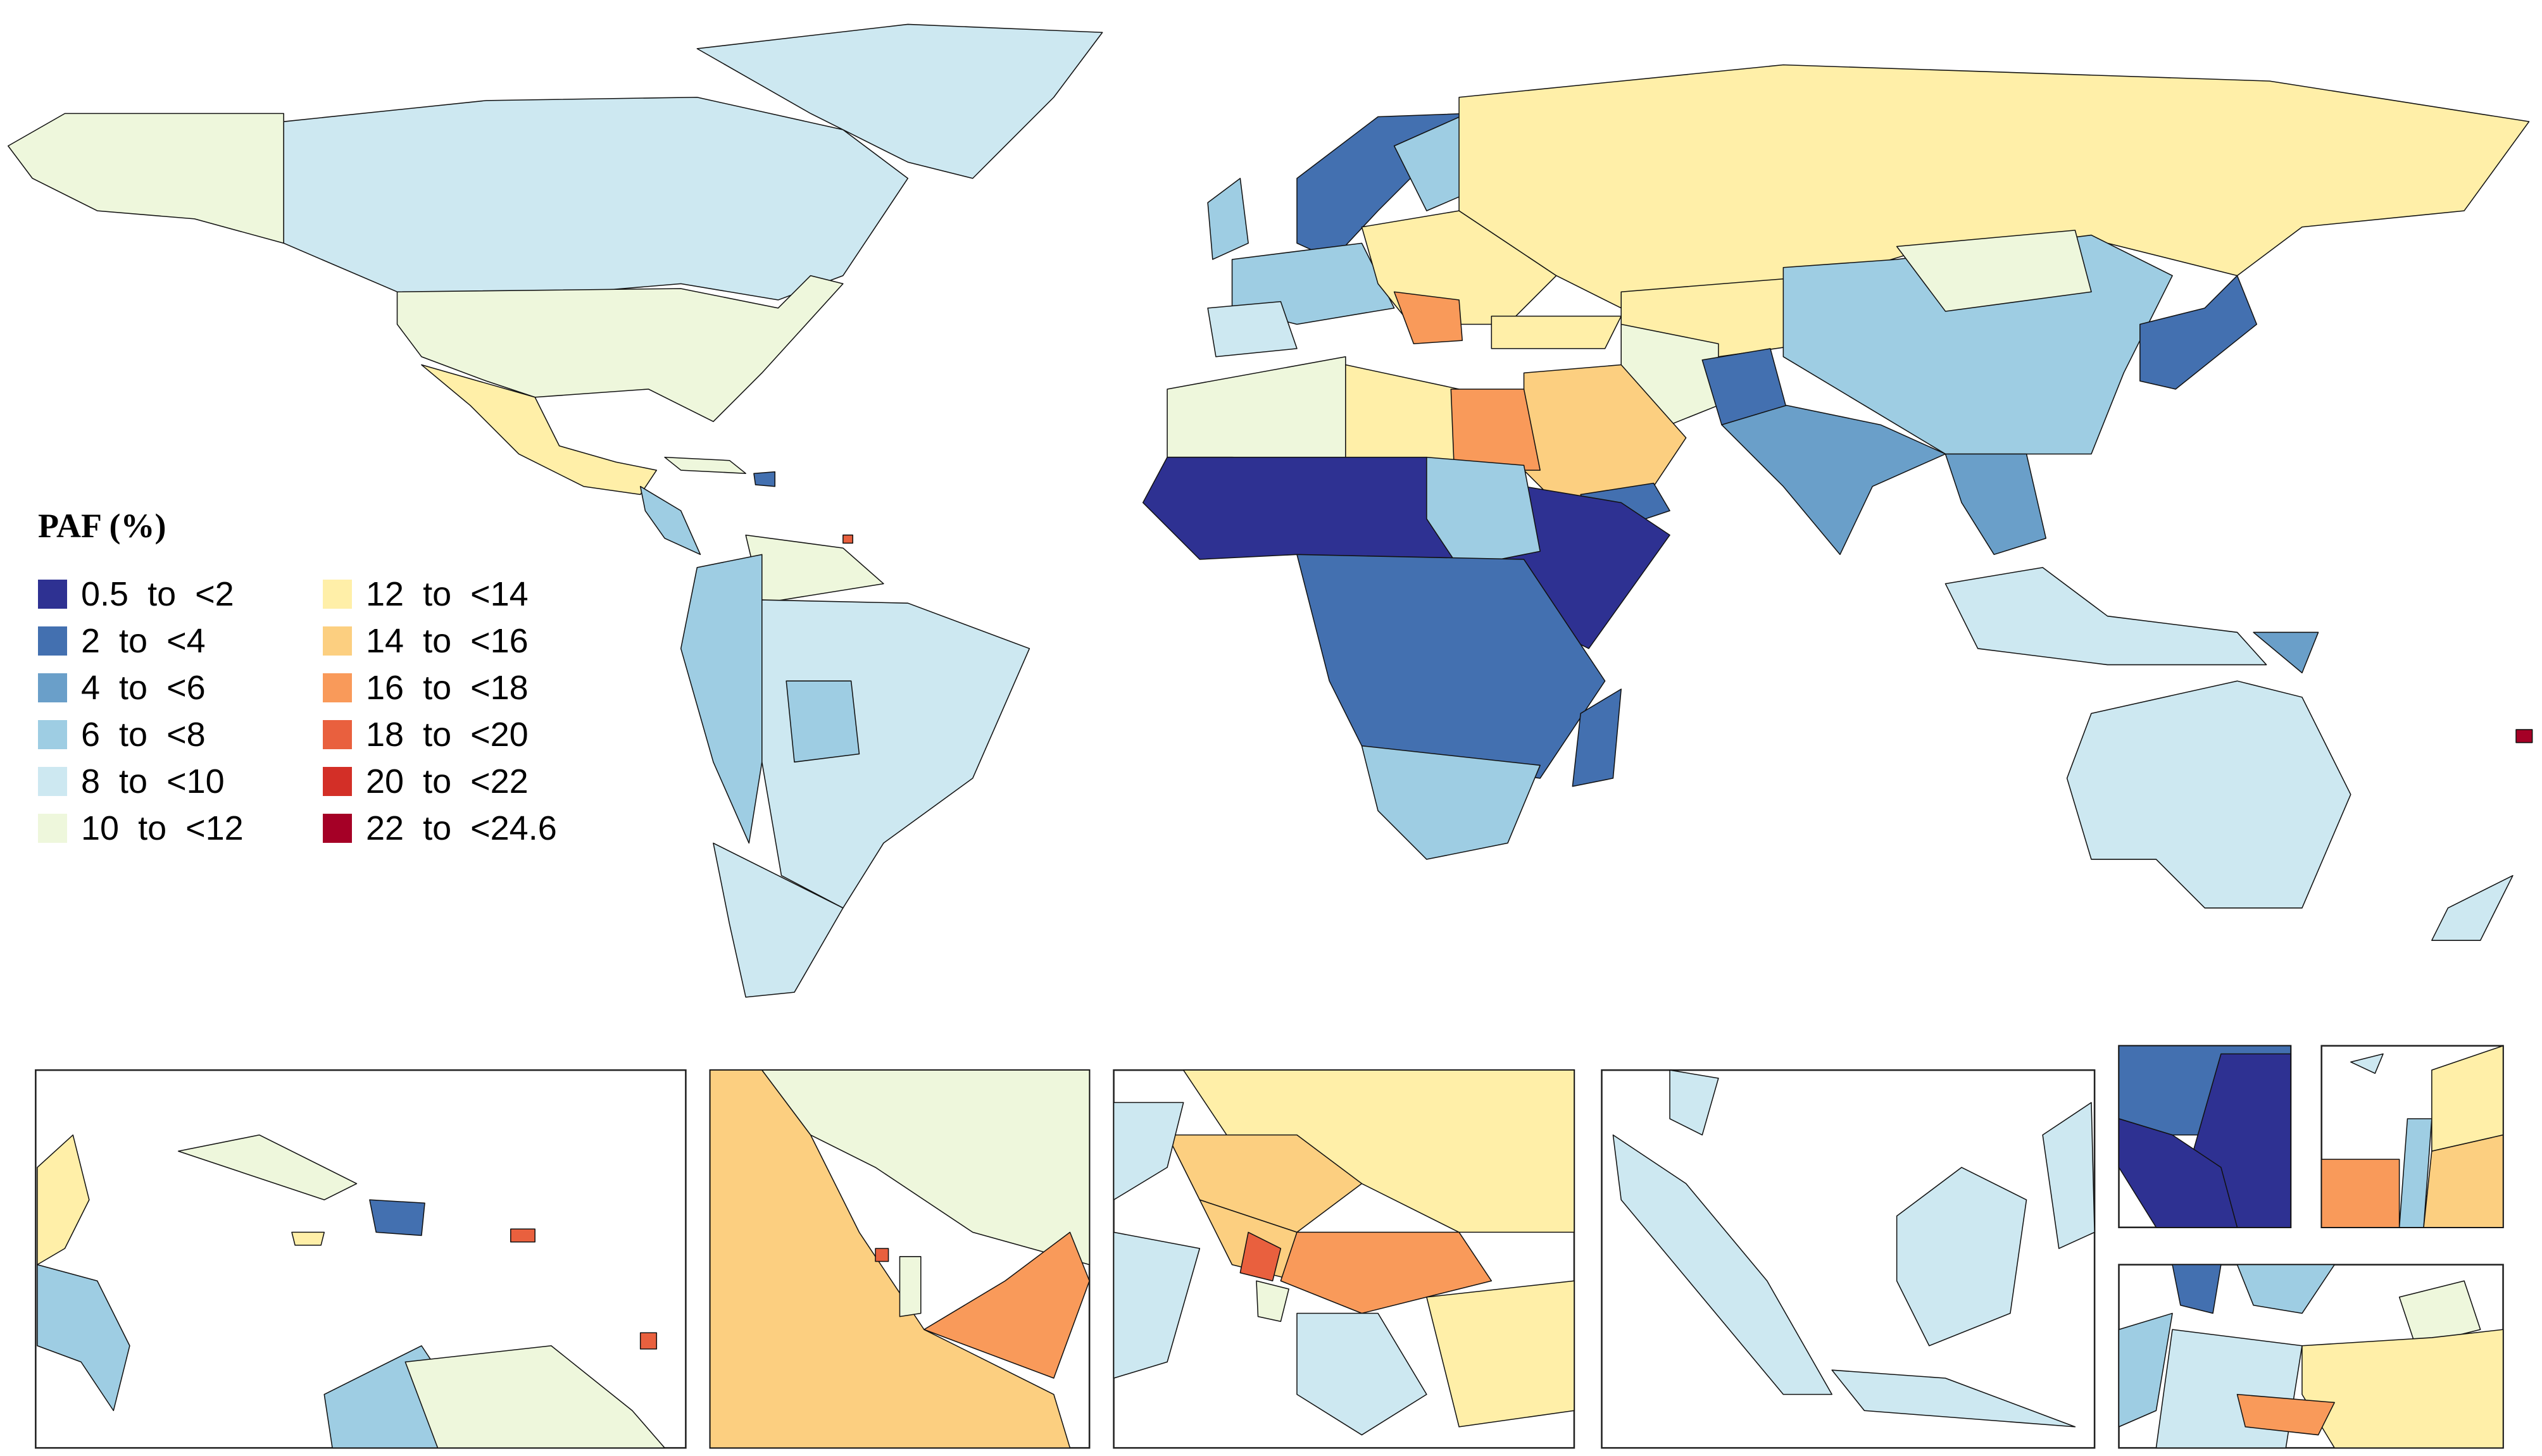 The height and width of the screenshot is (1456, 2542). I want to click on inset-levant, so click(2412, 1137).